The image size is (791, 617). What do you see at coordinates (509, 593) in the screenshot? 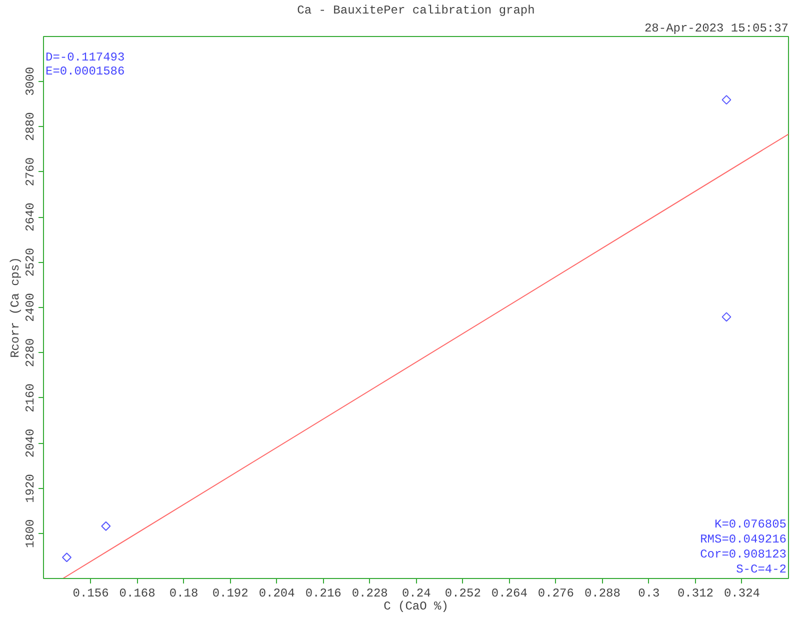
I see `x-tick-label: 0.264` at bounding box center [509, 593].